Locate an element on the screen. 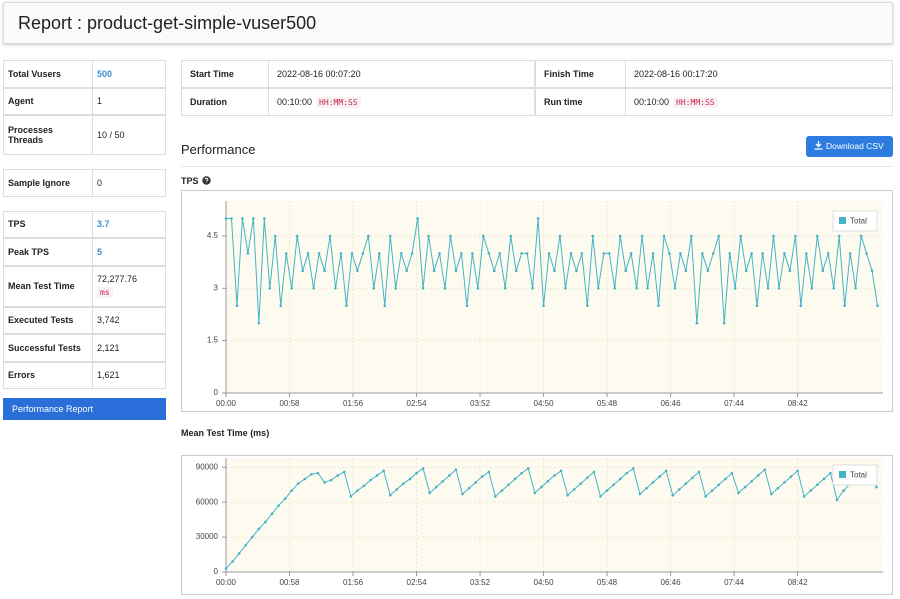 The height and width of the screenshot is (599, 900). row-label: Total Vusers is located at coordinates (48, 74).